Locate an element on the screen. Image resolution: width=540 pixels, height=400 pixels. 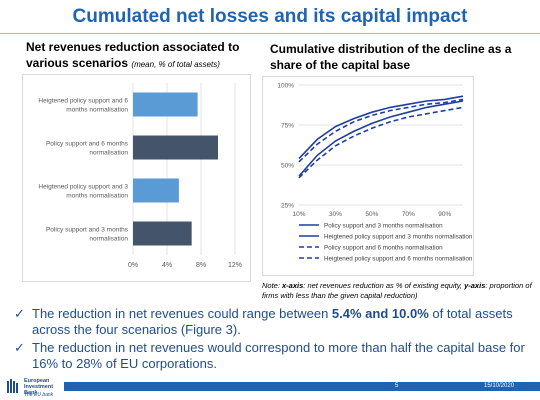
bar-x-tick-label: 8% is located at coordinates (201, 265).